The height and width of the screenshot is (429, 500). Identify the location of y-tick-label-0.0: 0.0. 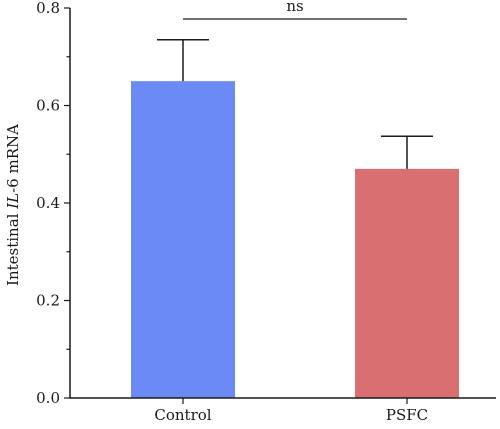
(48, 398).